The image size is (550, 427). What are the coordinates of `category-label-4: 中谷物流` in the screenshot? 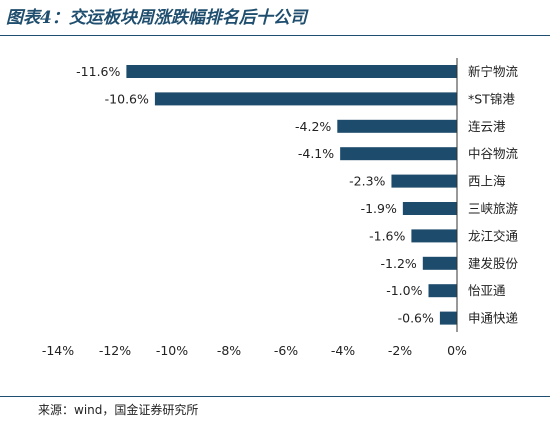 It's located at (493, 153).